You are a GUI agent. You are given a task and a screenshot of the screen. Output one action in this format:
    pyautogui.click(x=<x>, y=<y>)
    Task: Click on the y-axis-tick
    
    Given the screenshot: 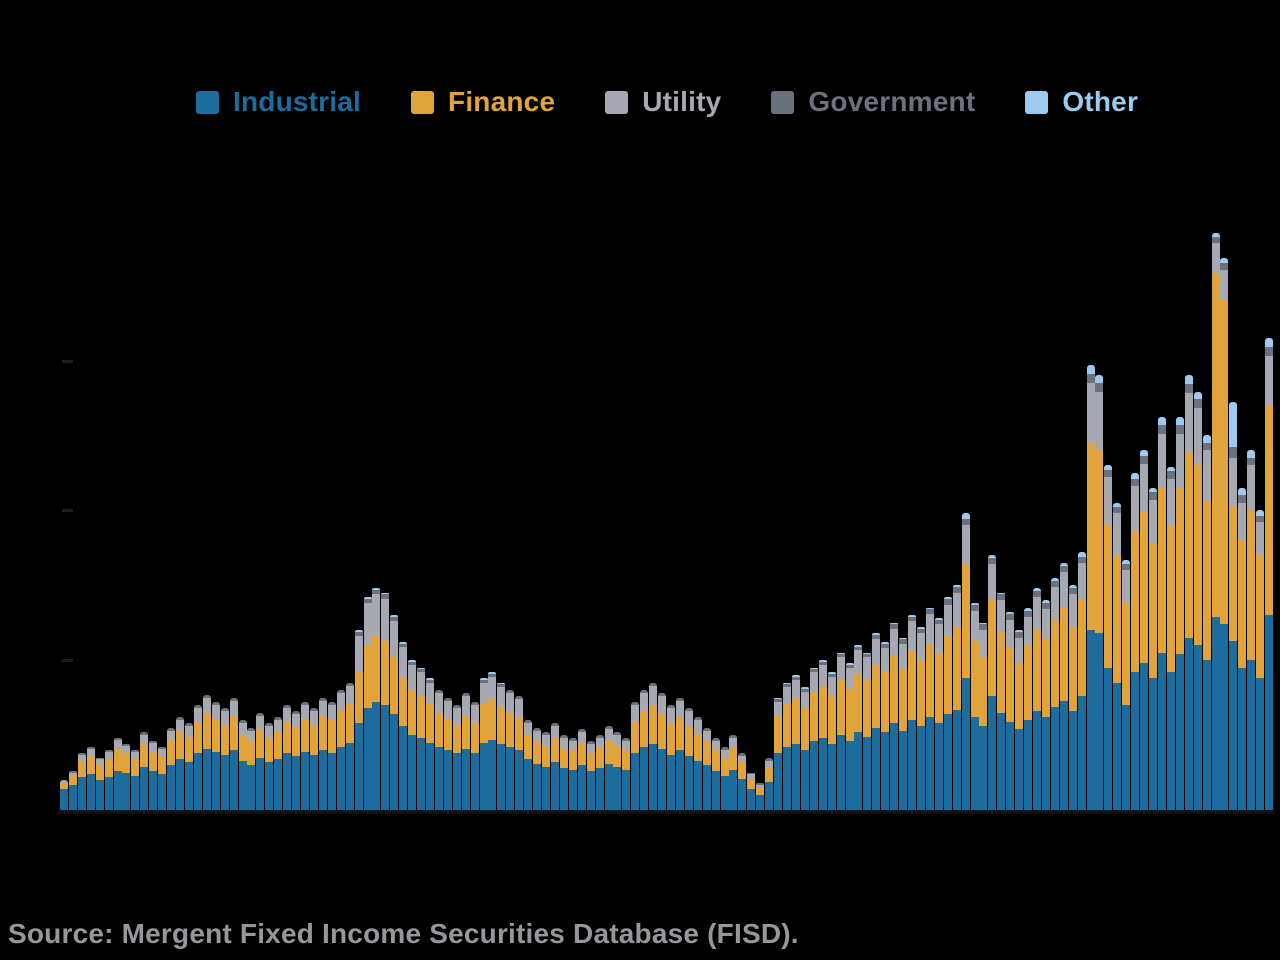 What is the action you would take?
    pyautogui.click(x=67, y=660)
    